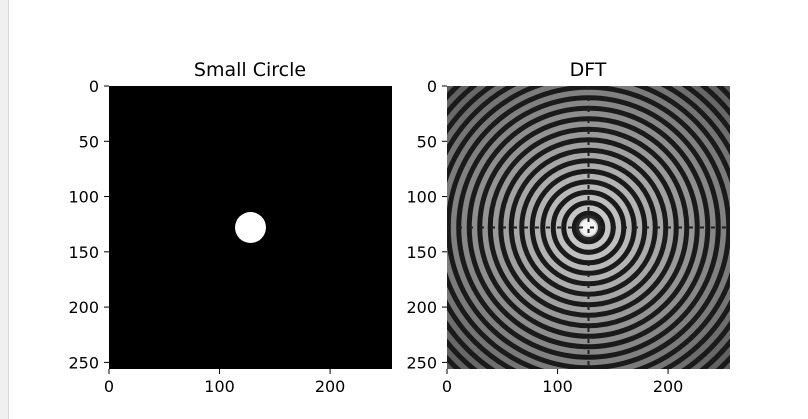 The width and height of the screenshot is (808, 419). I want to click on window-left-edge, so click(4, 209).